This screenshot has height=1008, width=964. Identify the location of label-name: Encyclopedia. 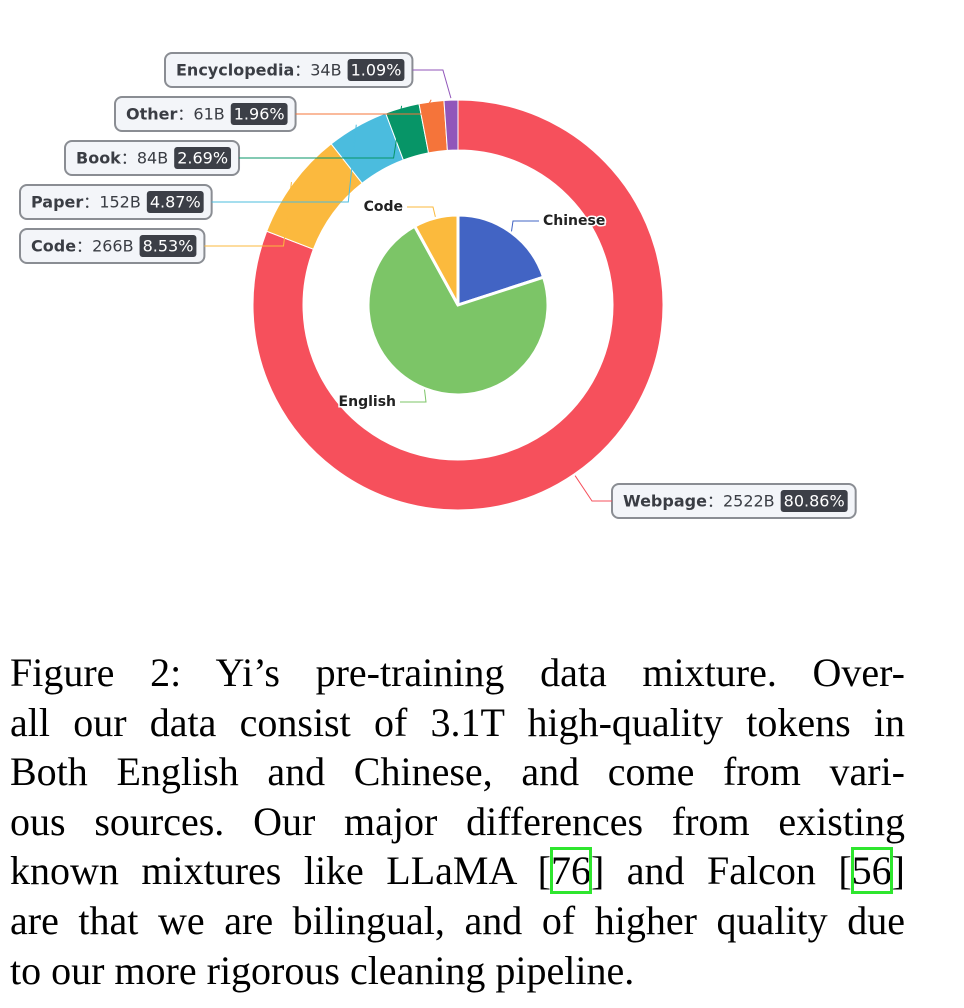
(235, 70).